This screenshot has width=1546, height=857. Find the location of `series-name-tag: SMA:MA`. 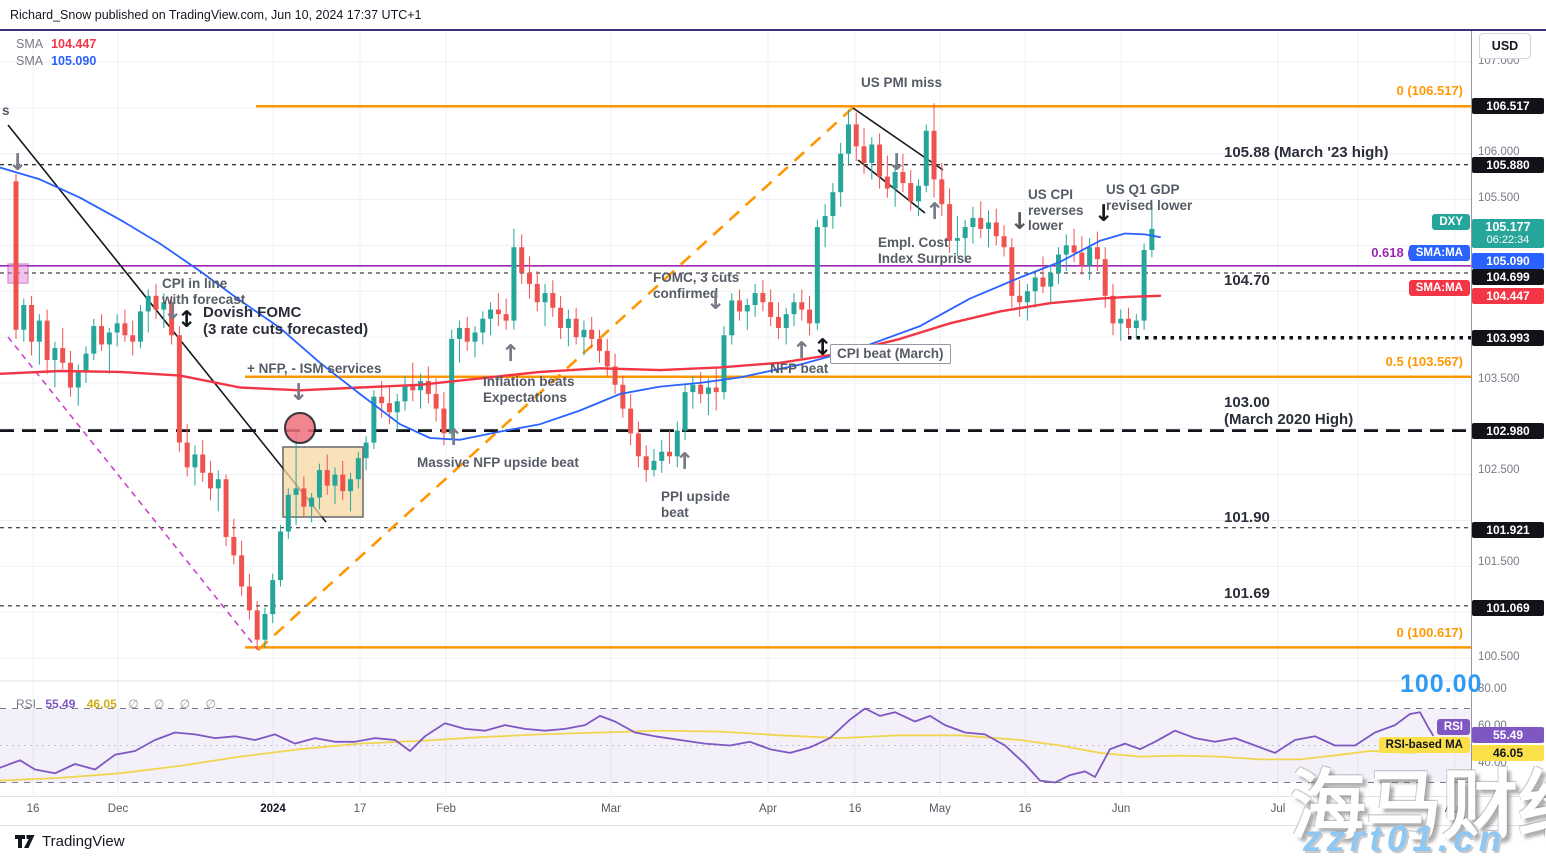

series-name-tag: SMA:MA is located at coordinates (1439, 253).